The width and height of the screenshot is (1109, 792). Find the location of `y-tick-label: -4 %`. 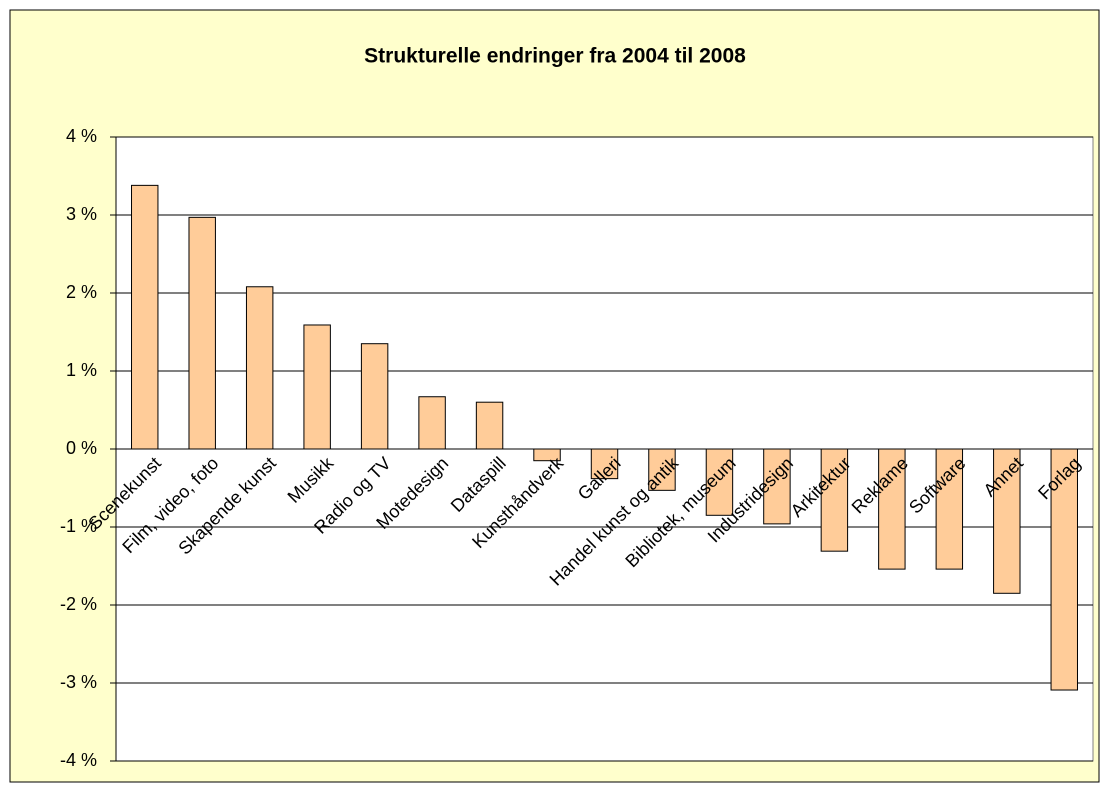

y-tick-label: -4 % is located at coordinates (78, 760).